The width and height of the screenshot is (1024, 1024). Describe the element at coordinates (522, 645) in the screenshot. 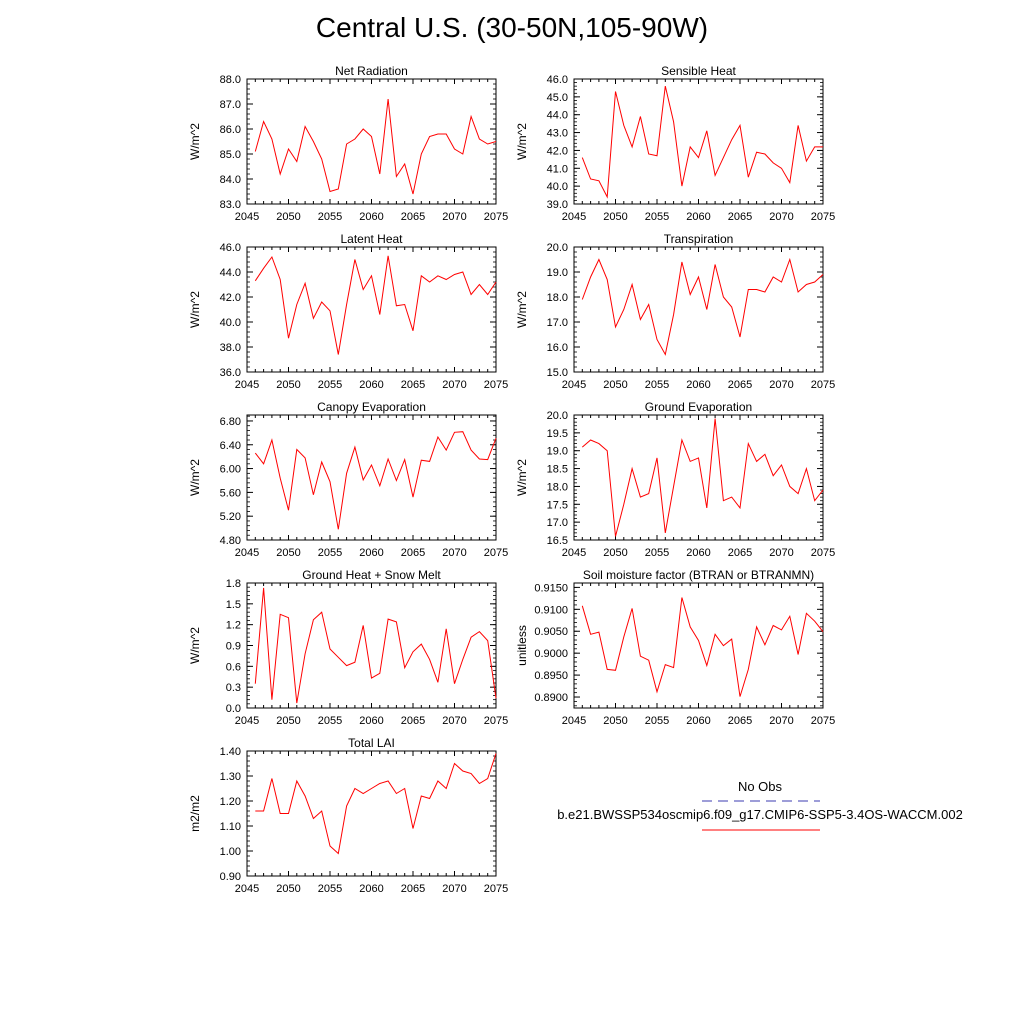

I see `y-axis-label: unitless` at that location.